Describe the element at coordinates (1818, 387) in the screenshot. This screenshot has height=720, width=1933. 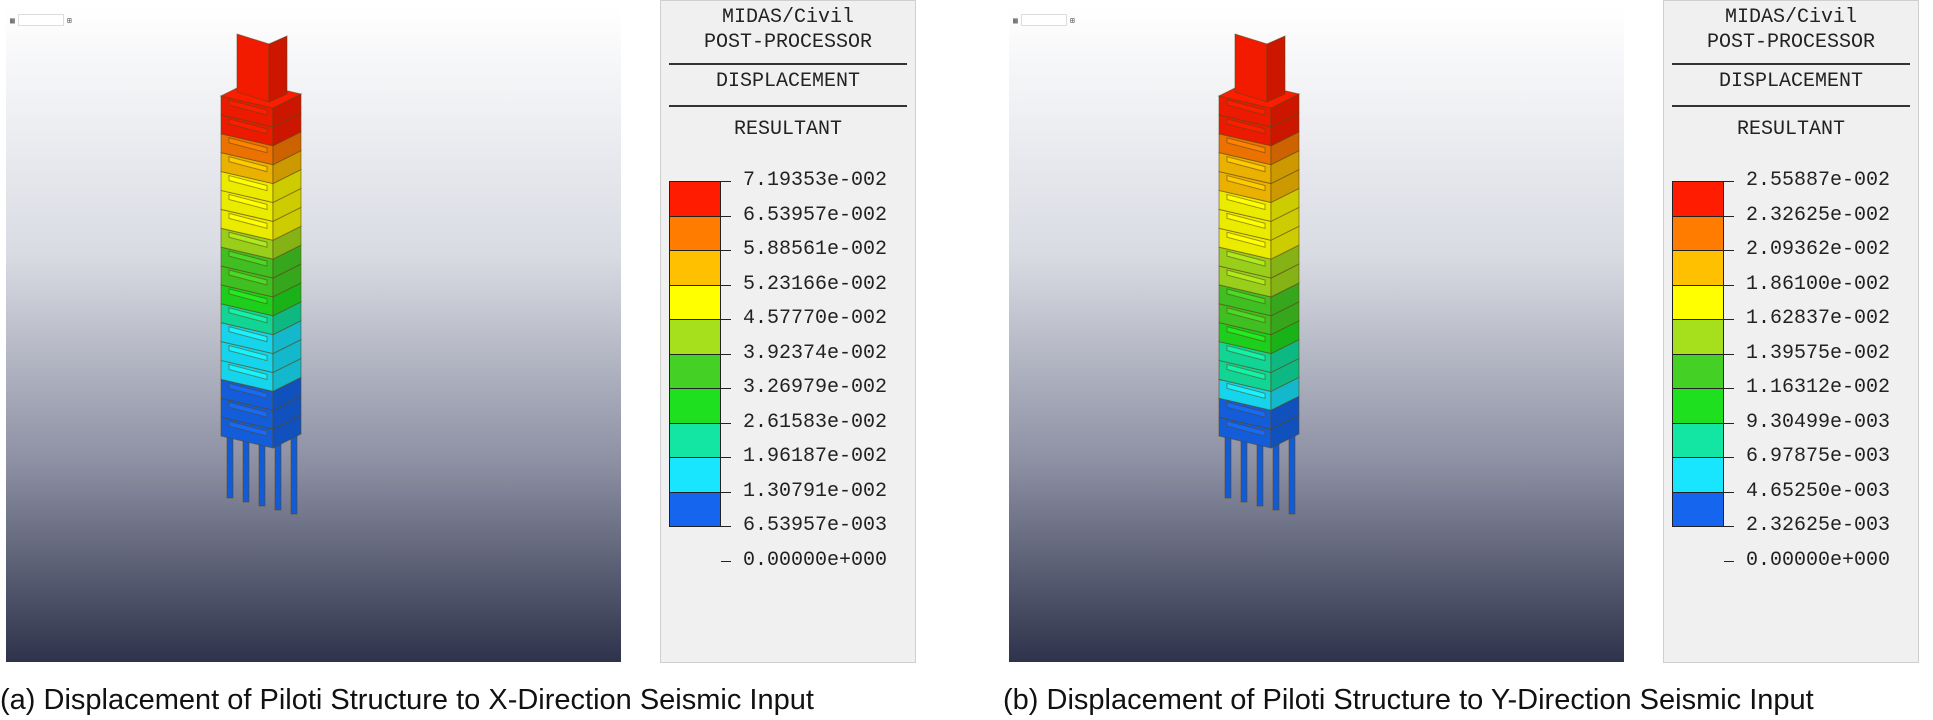
I see `legend-value: 1.16312e-002` at that location.